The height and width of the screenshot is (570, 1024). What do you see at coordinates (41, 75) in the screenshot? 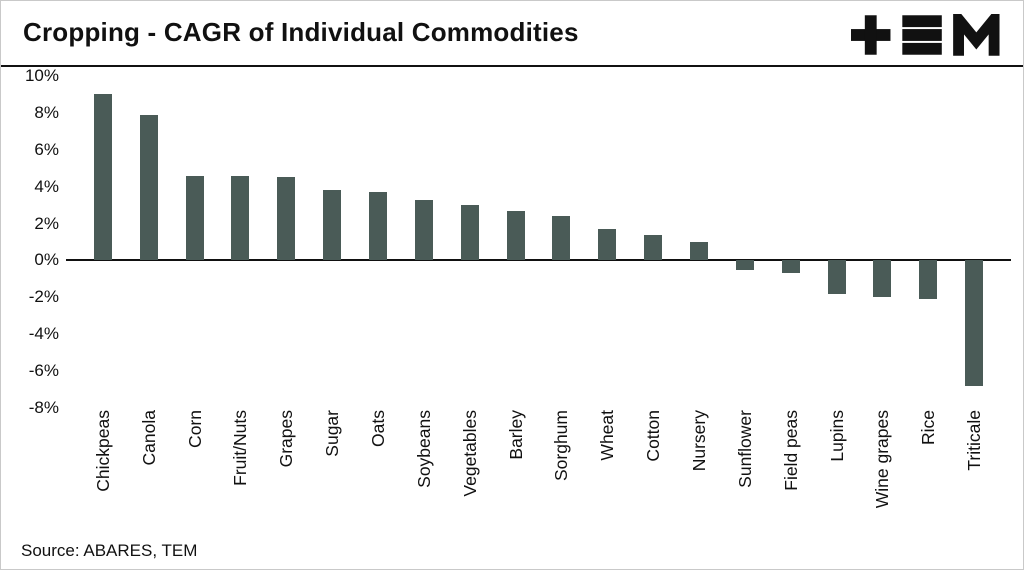
I see `y-axis-tick-label: 10%` at bounding box center [41, 75].